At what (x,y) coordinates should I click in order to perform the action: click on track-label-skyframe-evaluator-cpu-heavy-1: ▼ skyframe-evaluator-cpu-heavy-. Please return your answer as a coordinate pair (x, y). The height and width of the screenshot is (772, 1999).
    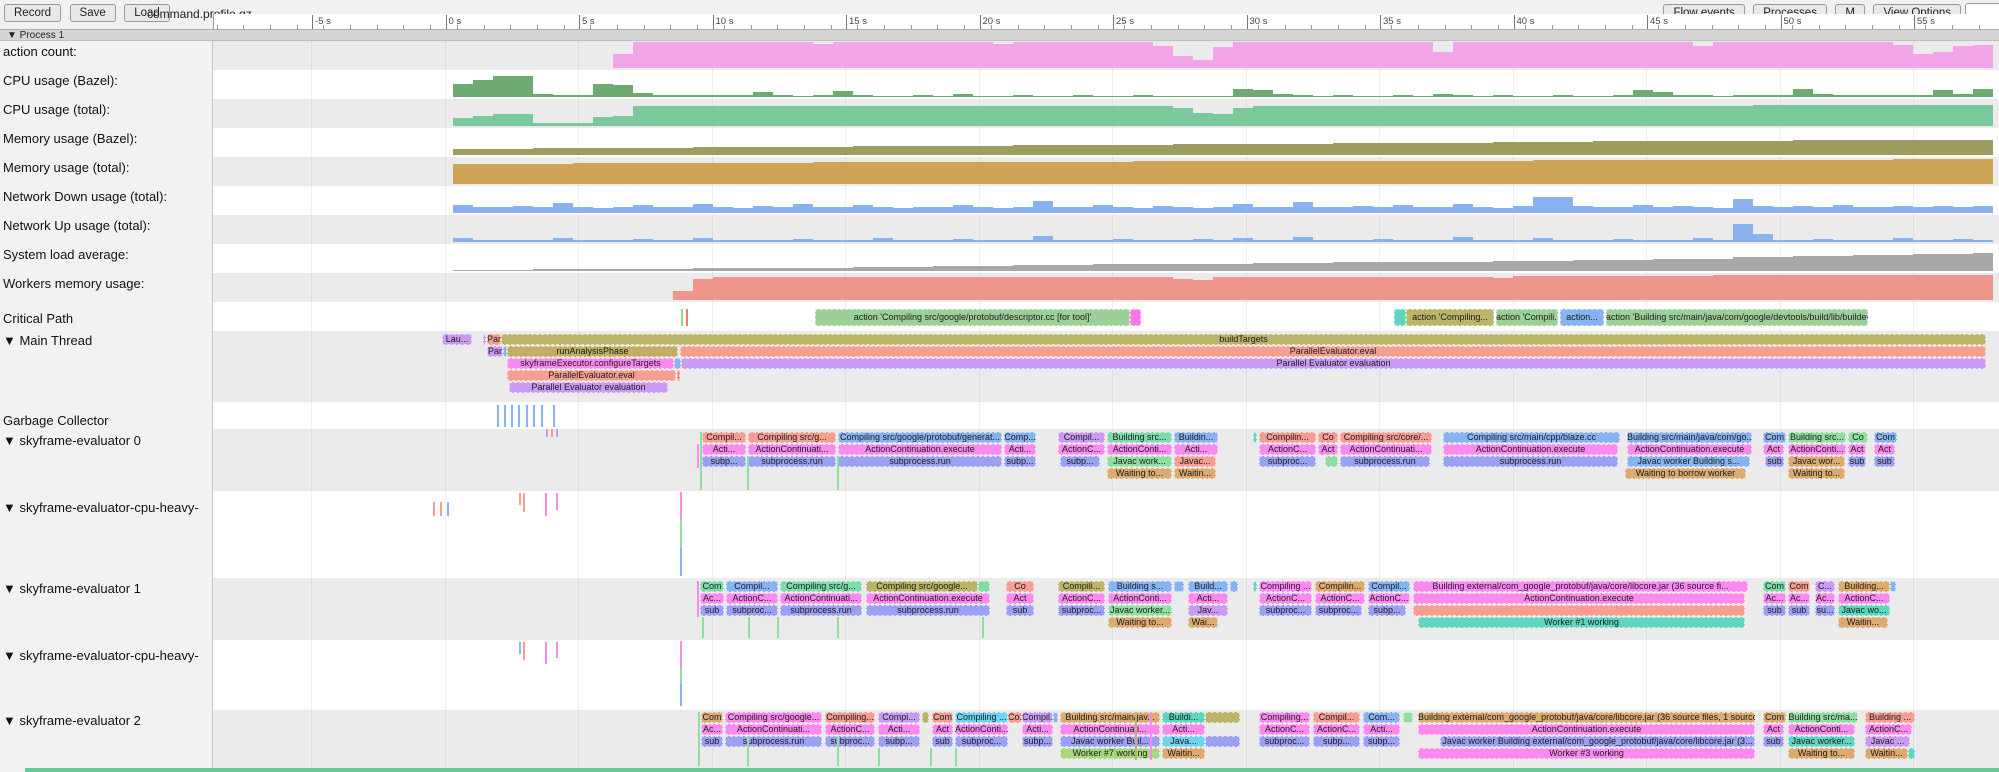
    Looking at the image, I should click on (101, 507).